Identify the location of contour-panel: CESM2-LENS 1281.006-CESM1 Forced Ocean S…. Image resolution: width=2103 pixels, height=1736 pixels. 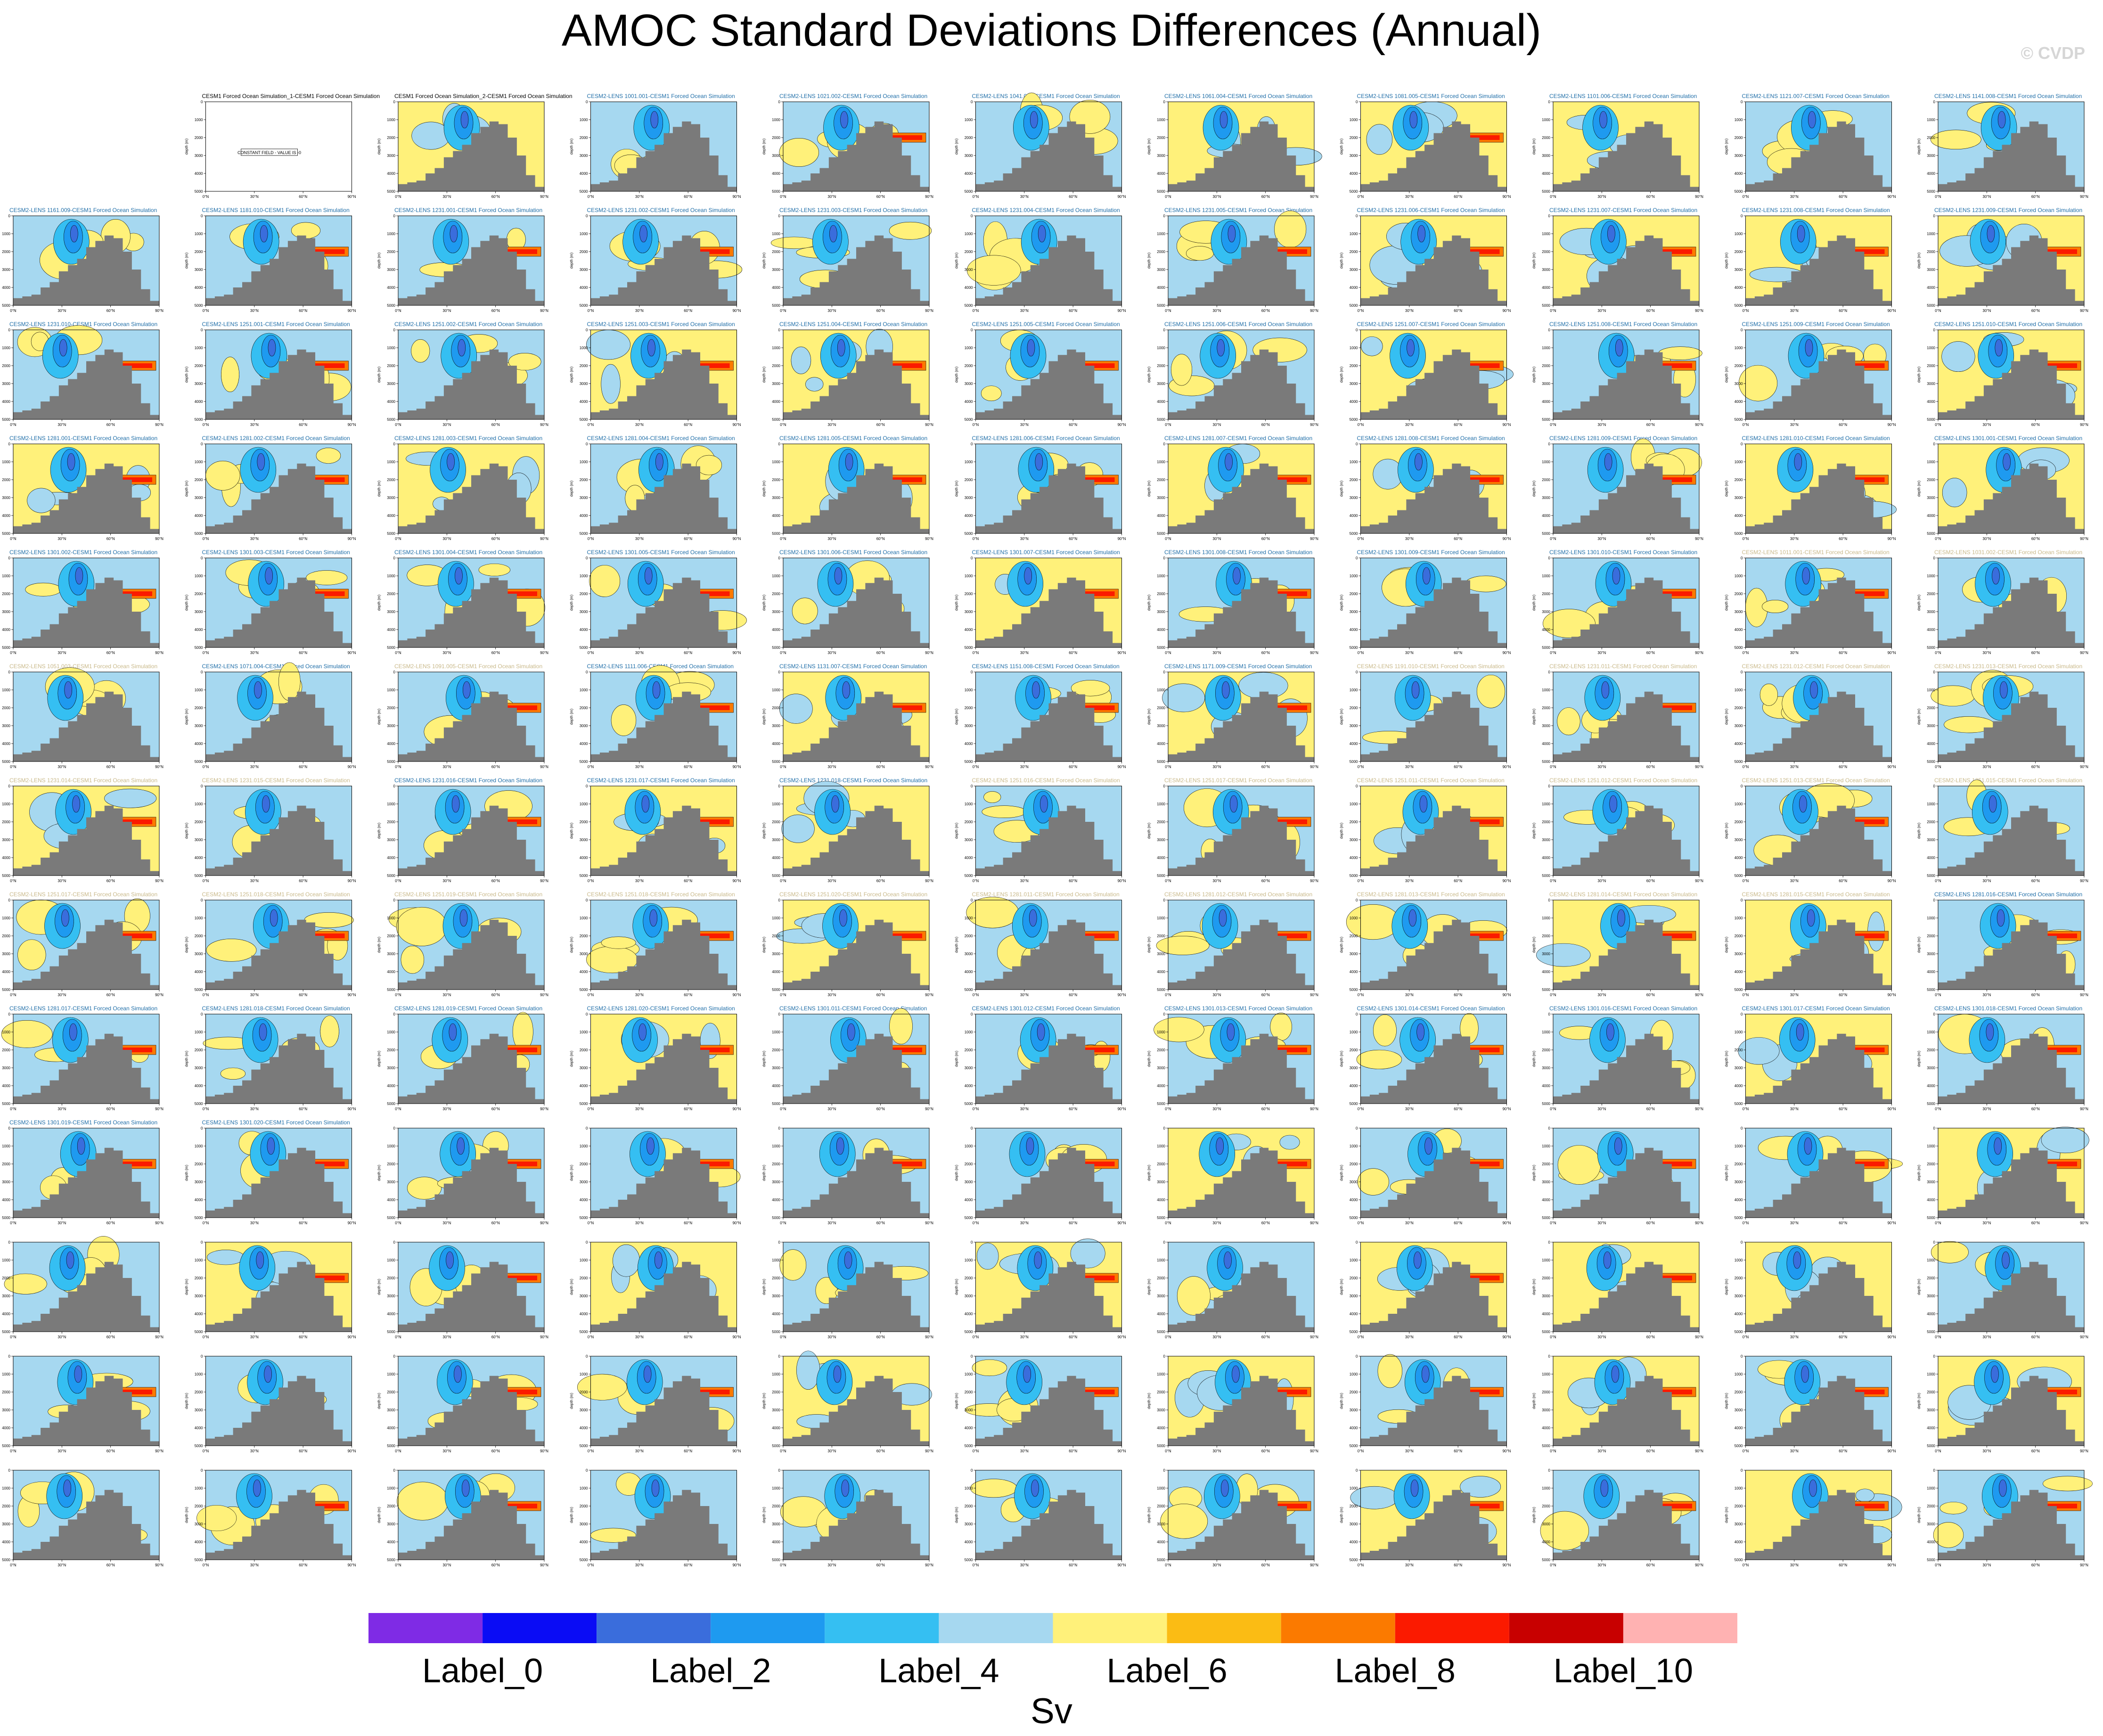
(1040, 488).